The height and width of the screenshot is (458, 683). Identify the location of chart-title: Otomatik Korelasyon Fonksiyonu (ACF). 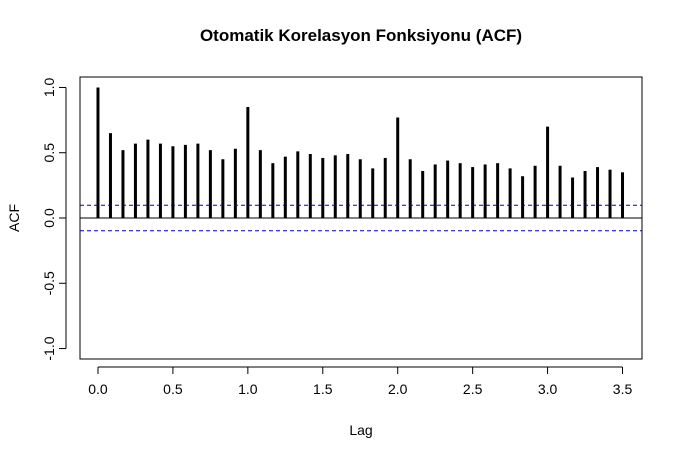
(361, 35).